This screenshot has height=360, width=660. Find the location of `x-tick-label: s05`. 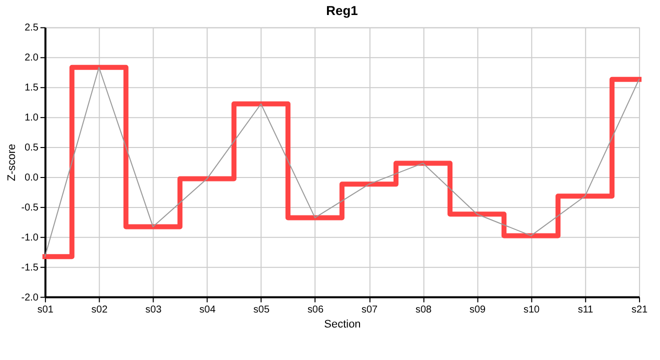

x-tick-label: s05 is located at coordinates (261, 310).